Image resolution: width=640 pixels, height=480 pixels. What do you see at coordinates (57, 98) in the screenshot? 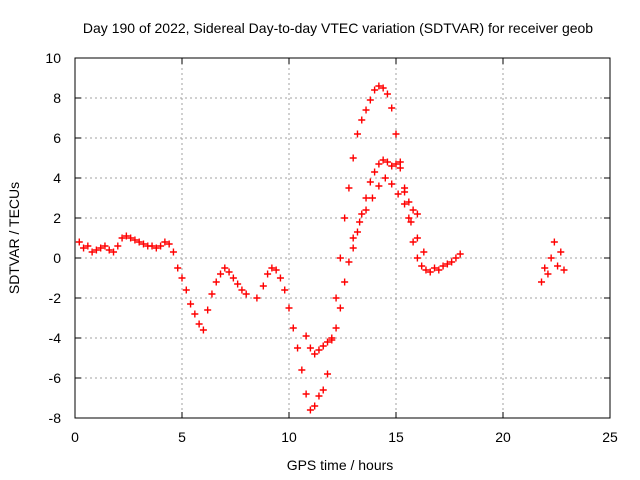
I see `y-tick-label: 8` at bounding box center [57, 98].